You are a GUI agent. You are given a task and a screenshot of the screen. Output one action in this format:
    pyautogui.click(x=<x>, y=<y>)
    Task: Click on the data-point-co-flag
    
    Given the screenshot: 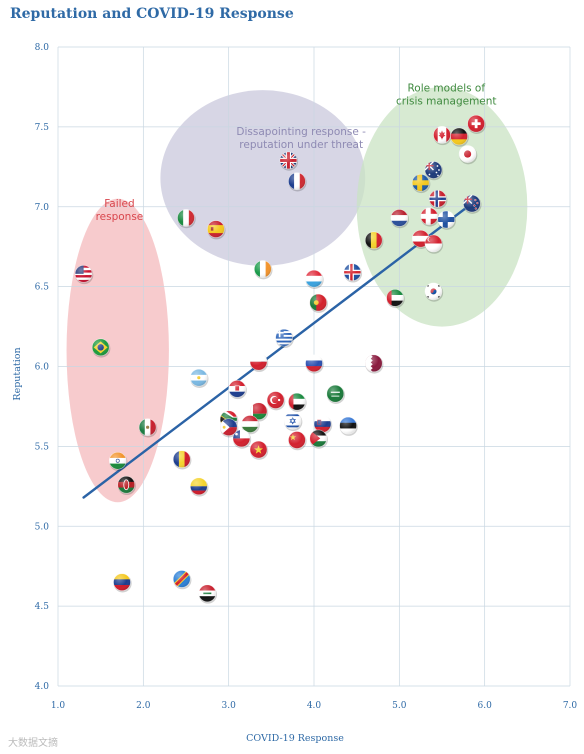 What is the action you would take?
    pyautogui.click(x=199, y=487)
    